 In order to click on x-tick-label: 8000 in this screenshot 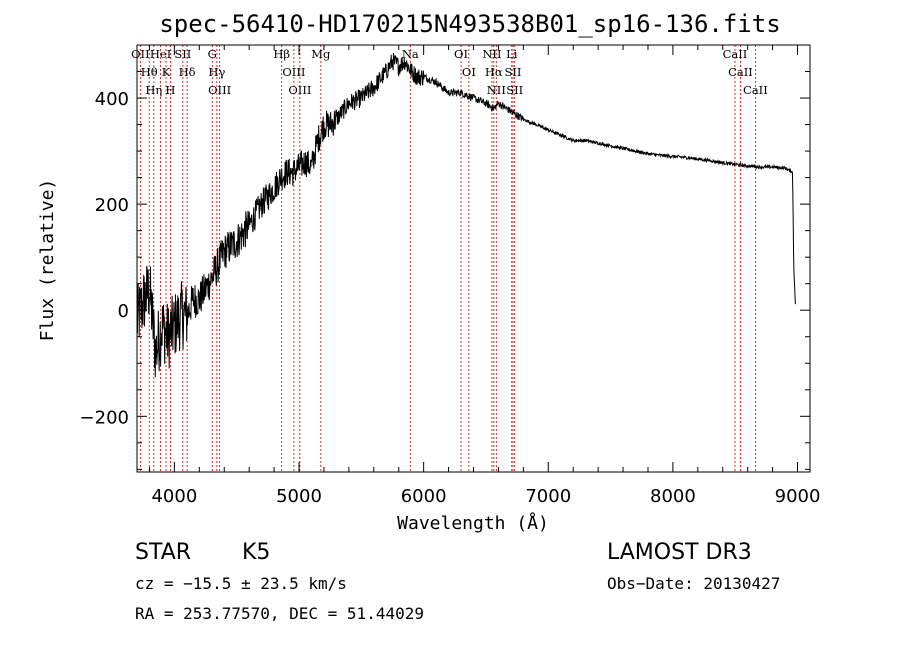, I will do `click(673, 496)`.